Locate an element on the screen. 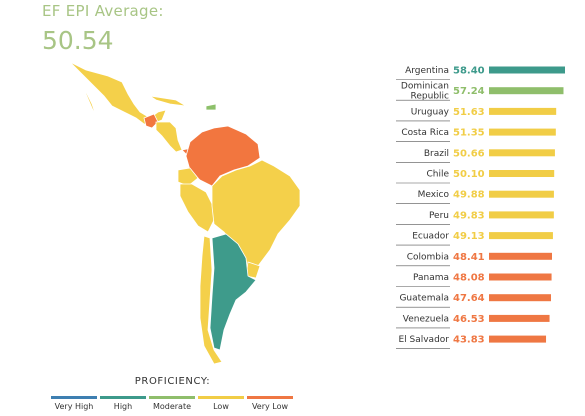  value-label-argentina: 58.40 is located at coordinates (469, 71).